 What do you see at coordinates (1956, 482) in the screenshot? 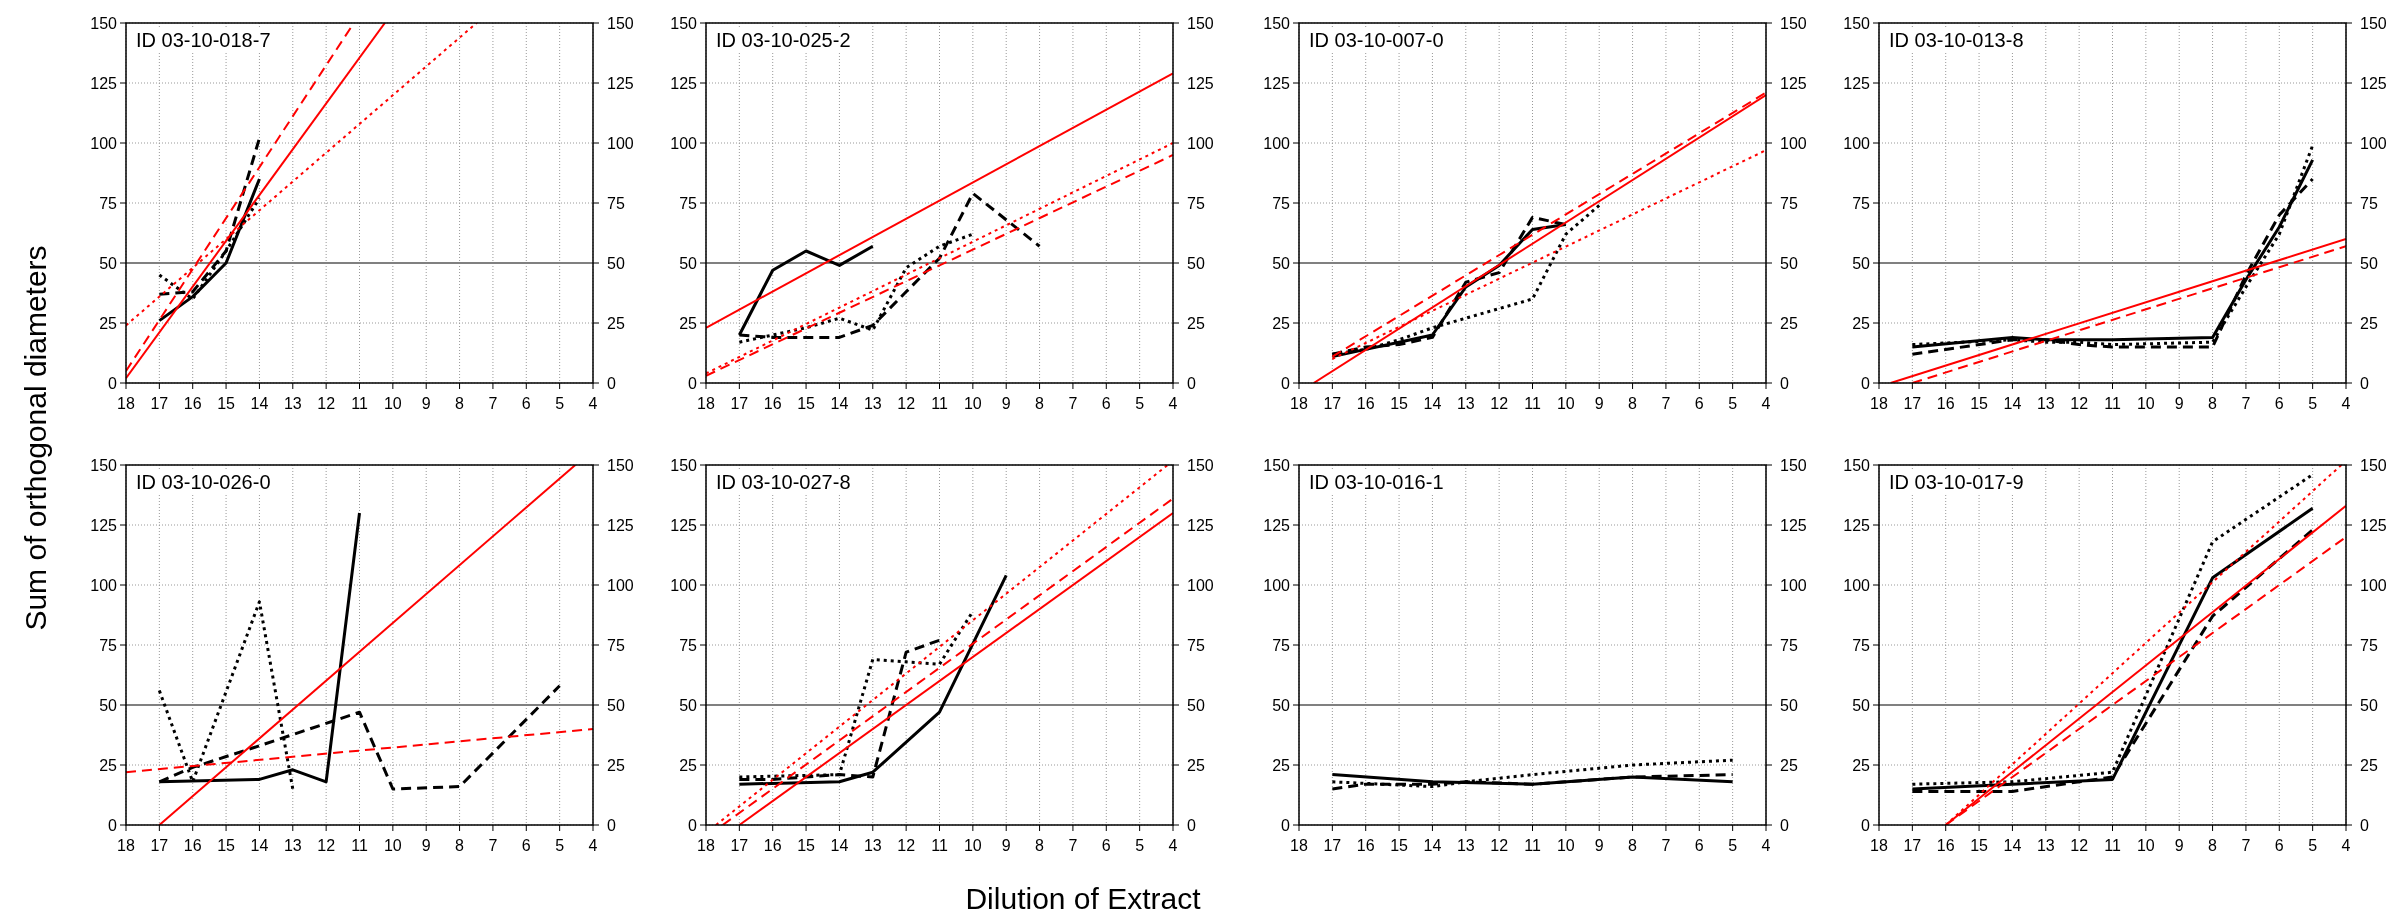
I see `chart-title: ID 03-10-017-9` at bounding box center [1956, 482].